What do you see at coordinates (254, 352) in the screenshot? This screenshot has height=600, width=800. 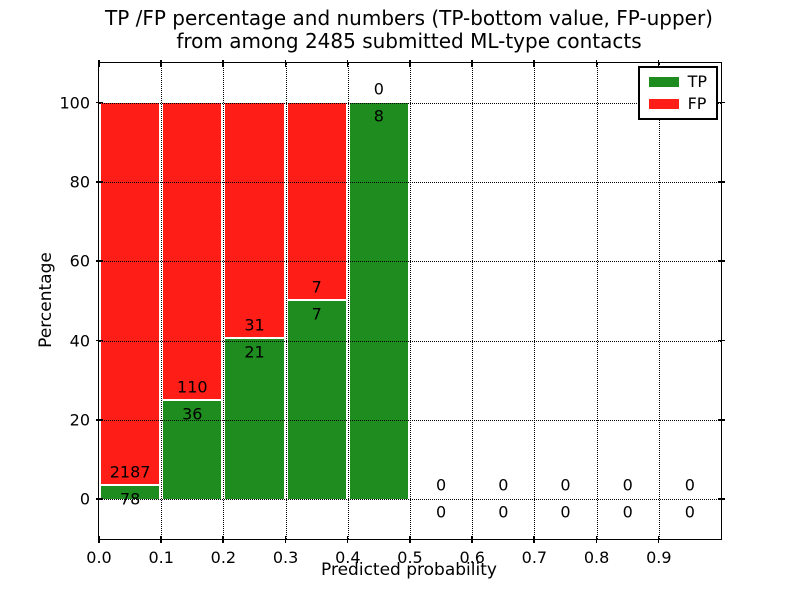 I see `tp-count-label: 21` at bounding box center [254, 352].